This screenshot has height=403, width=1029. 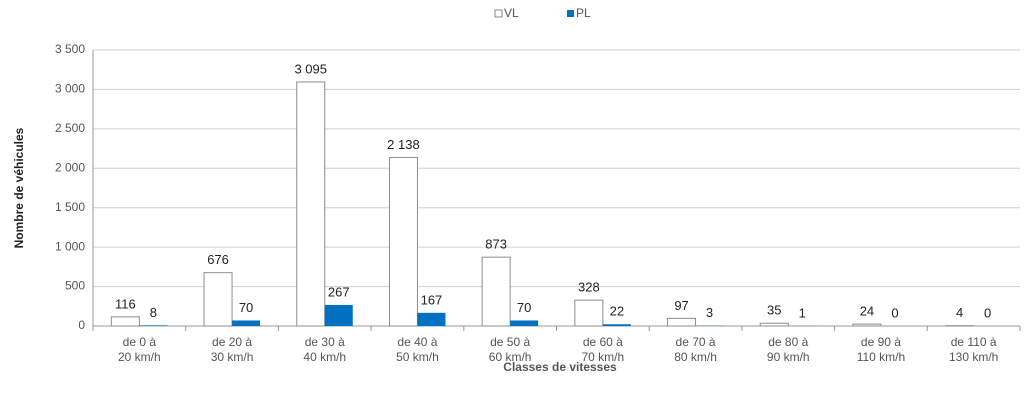 What do you see at coordinates (153, 312) in the screenshot?
I see `data-label: 8` at bounding box center [153, 312].